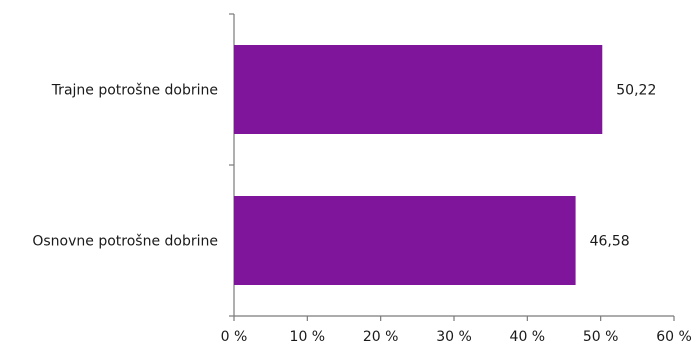 The height and width of the screenshot is (347, 692). Describe the element at coordinates (623, 166) in the screenshot. I see `data-labels: 50,22 46,58` at that location.